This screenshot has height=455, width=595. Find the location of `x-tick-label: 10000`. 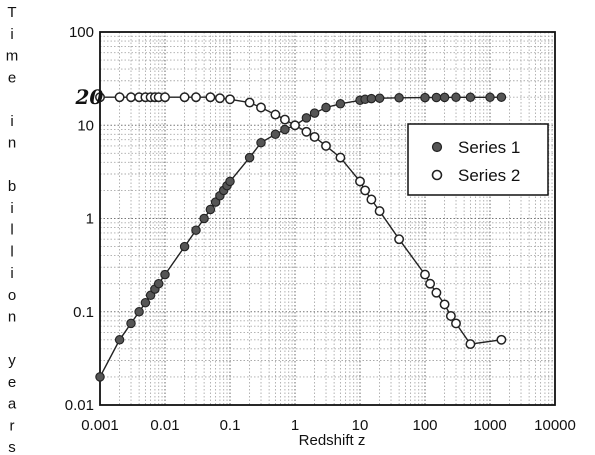

x-tick-label: 10000 is located at coordinates (555, 425).